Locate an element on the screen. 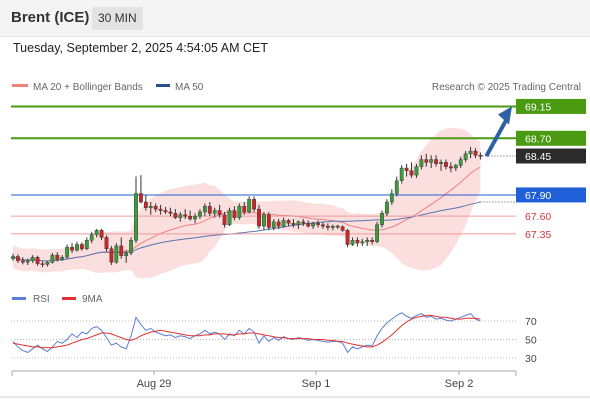  projection-arrow-shaft is located at coordinates (496, 138).